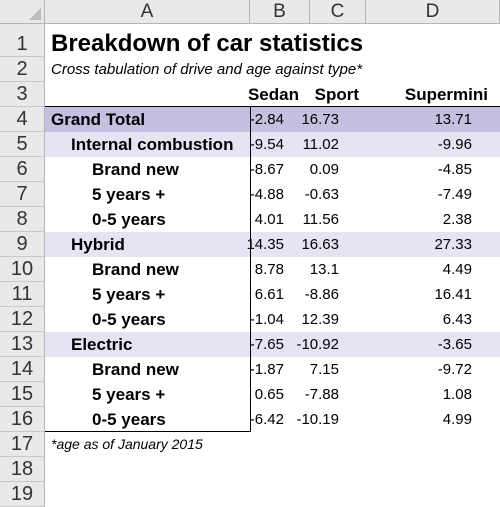 Image resolution: width=500 pixels, height=507 pixels. What do you see at coordinates (22, 369) in the screenshot?
I see `row-header-14: 14` at bounding box center [22, 369].